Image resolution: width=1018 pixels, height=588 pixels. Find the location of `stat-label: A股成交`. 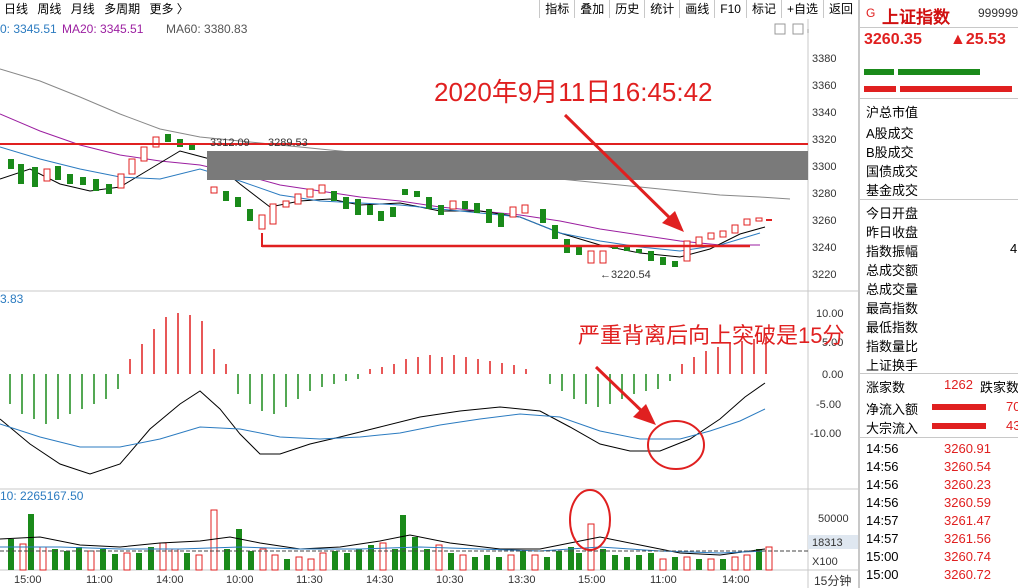

stat-label: A股成交 is located at coordinates (890, 133).